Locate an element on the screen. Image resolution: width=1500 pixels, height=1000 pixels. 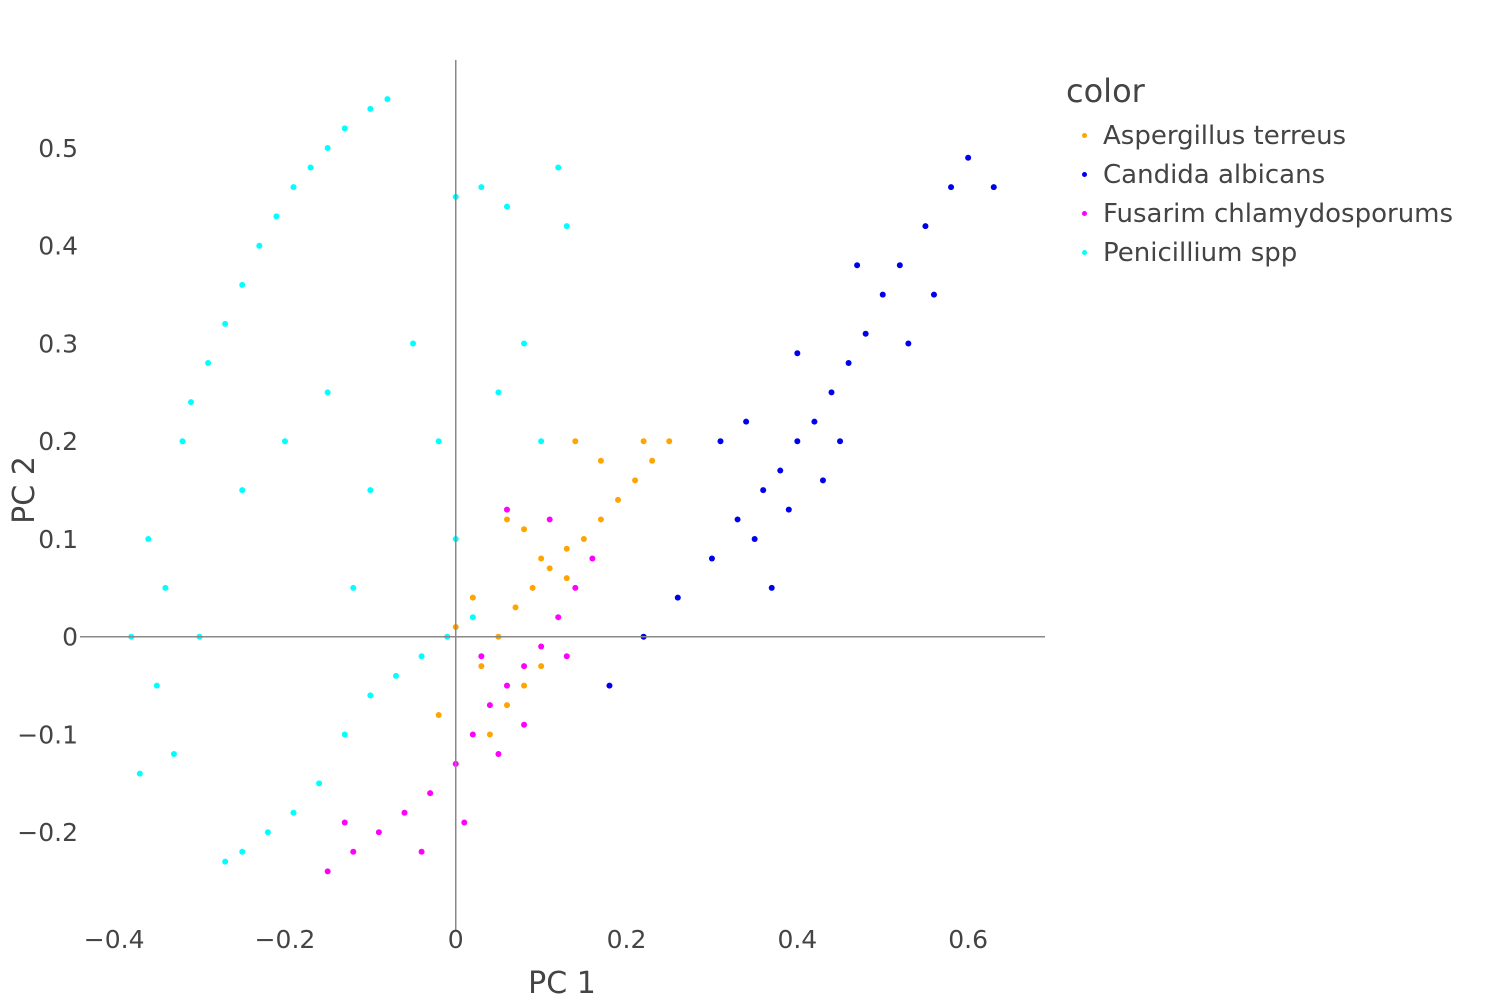
y-tick-label: 0.5 is located at coordinates (58, 148).